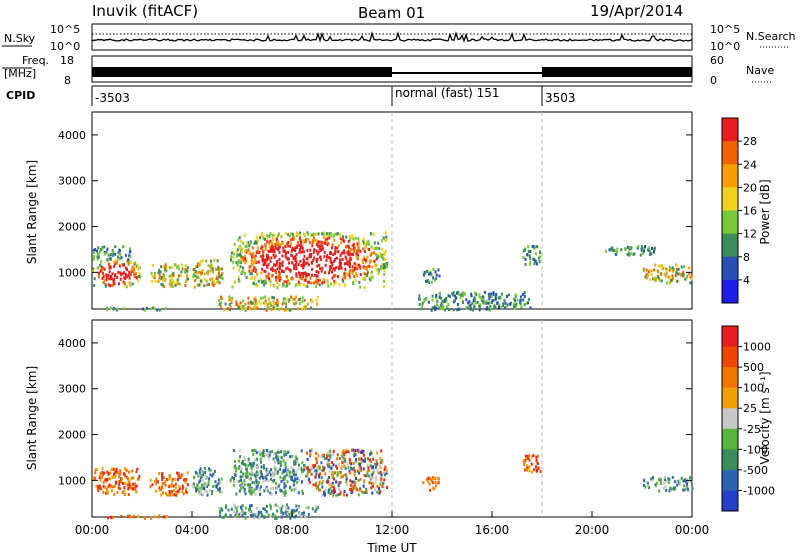  I want to click on xtick-label: 00:00, so click(692, 530).